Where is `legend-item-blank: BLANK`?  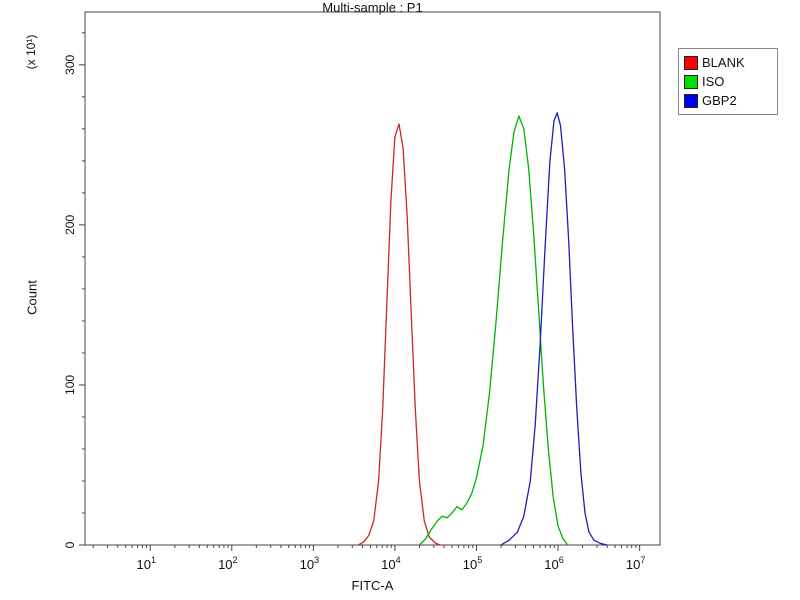 legend-item-blank: BLANK is located at coordinates (728, 62).